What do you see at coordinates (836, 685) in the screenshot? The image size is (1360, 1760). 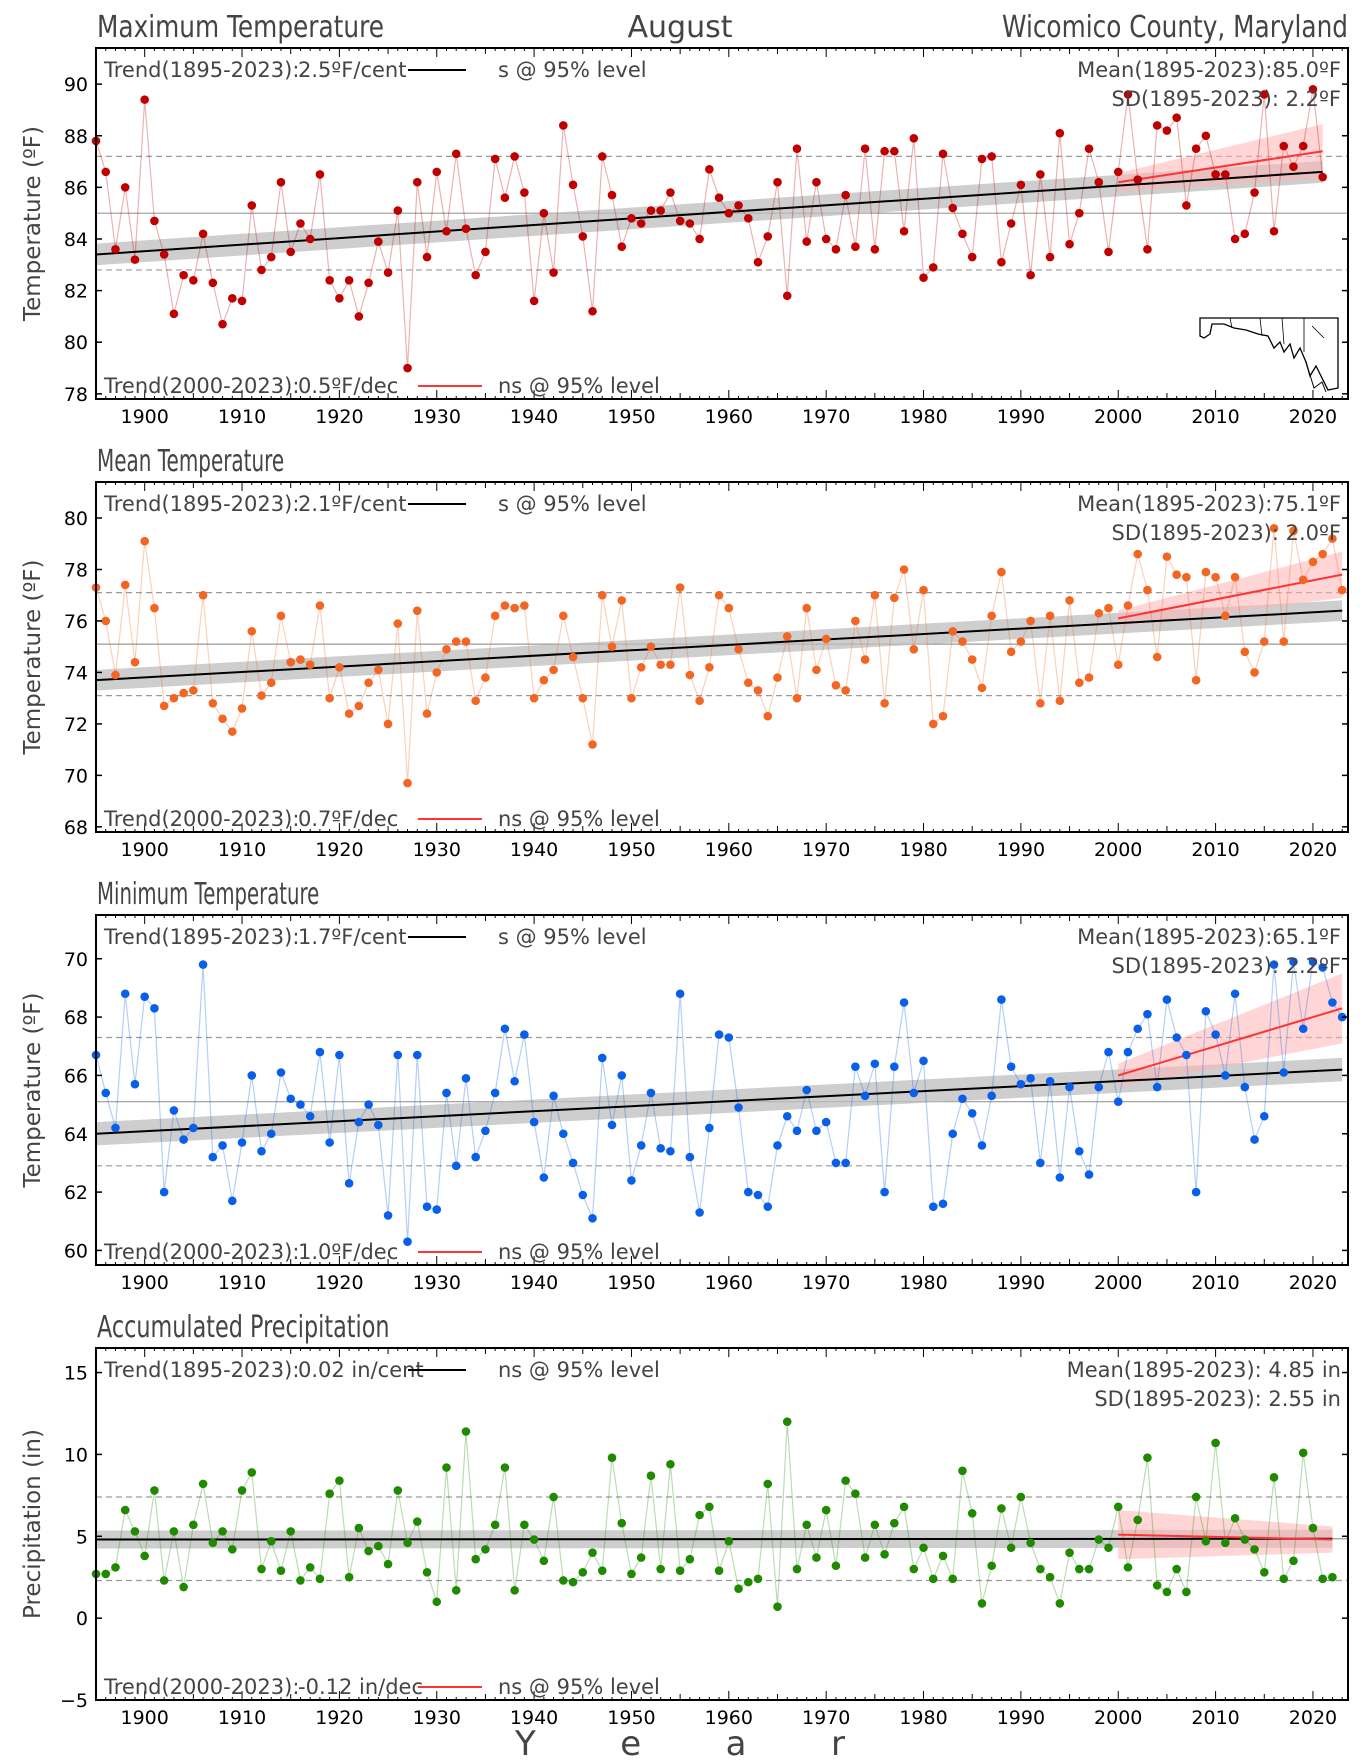 I see `data-point-mean-1971` at bounding box center [836, 685].